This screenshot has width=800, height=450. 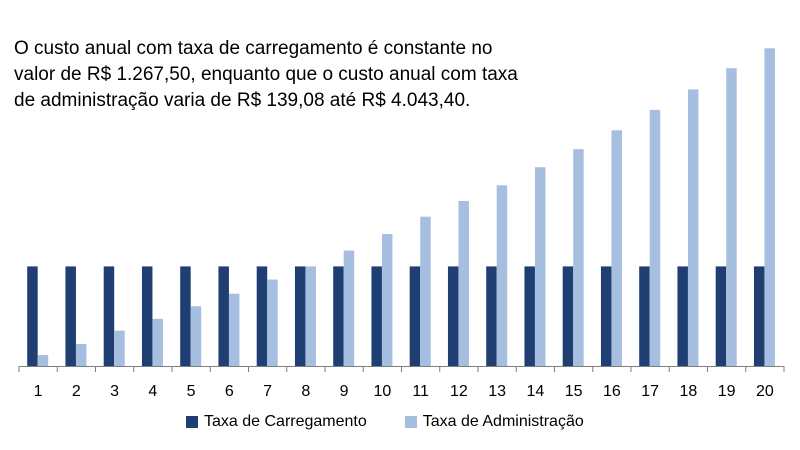 I want to click on legend-item-carregamento: Taxa de Carregamento, so click(x=276, y=422).